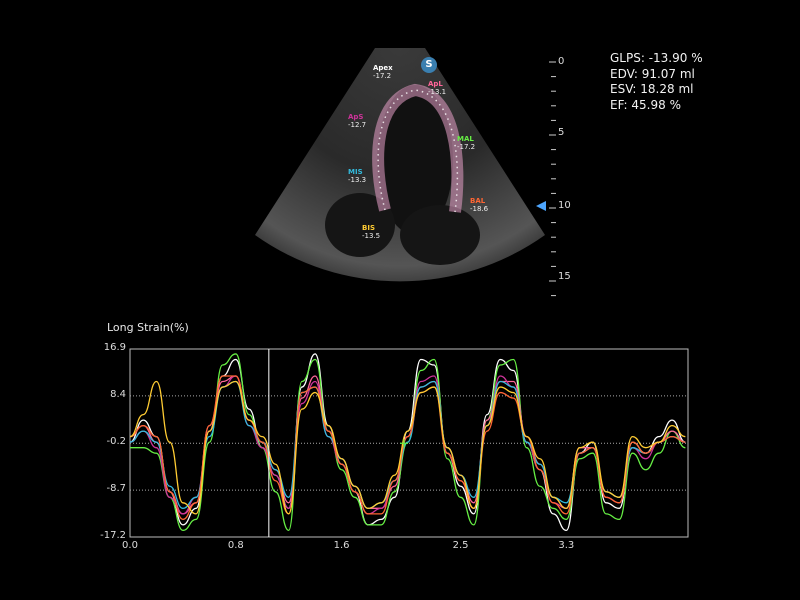 The width and height of the screenshot is (800, 600). What do you see at coordinates (235, 545) in the screenshot?
I see `x-tick-label: 0.8` at bounding box center [235, 545].